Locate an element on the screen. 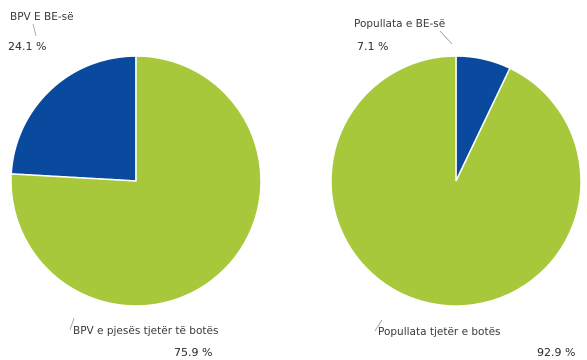 This screenshot has height=360, width=587. slice-label-eu-gdp: BPV E BE-së is located at coordinates (42, 17).